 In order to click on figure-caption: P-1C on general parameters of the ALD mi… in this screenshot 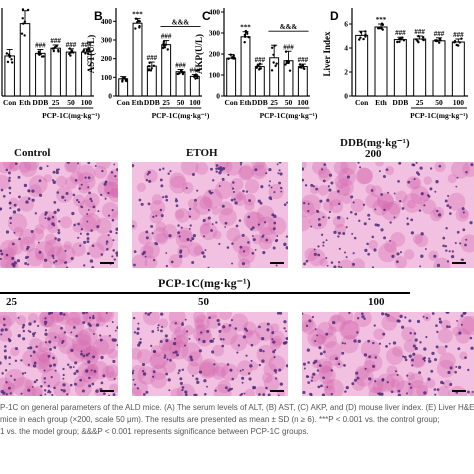, I will do `click(237, 420)`.